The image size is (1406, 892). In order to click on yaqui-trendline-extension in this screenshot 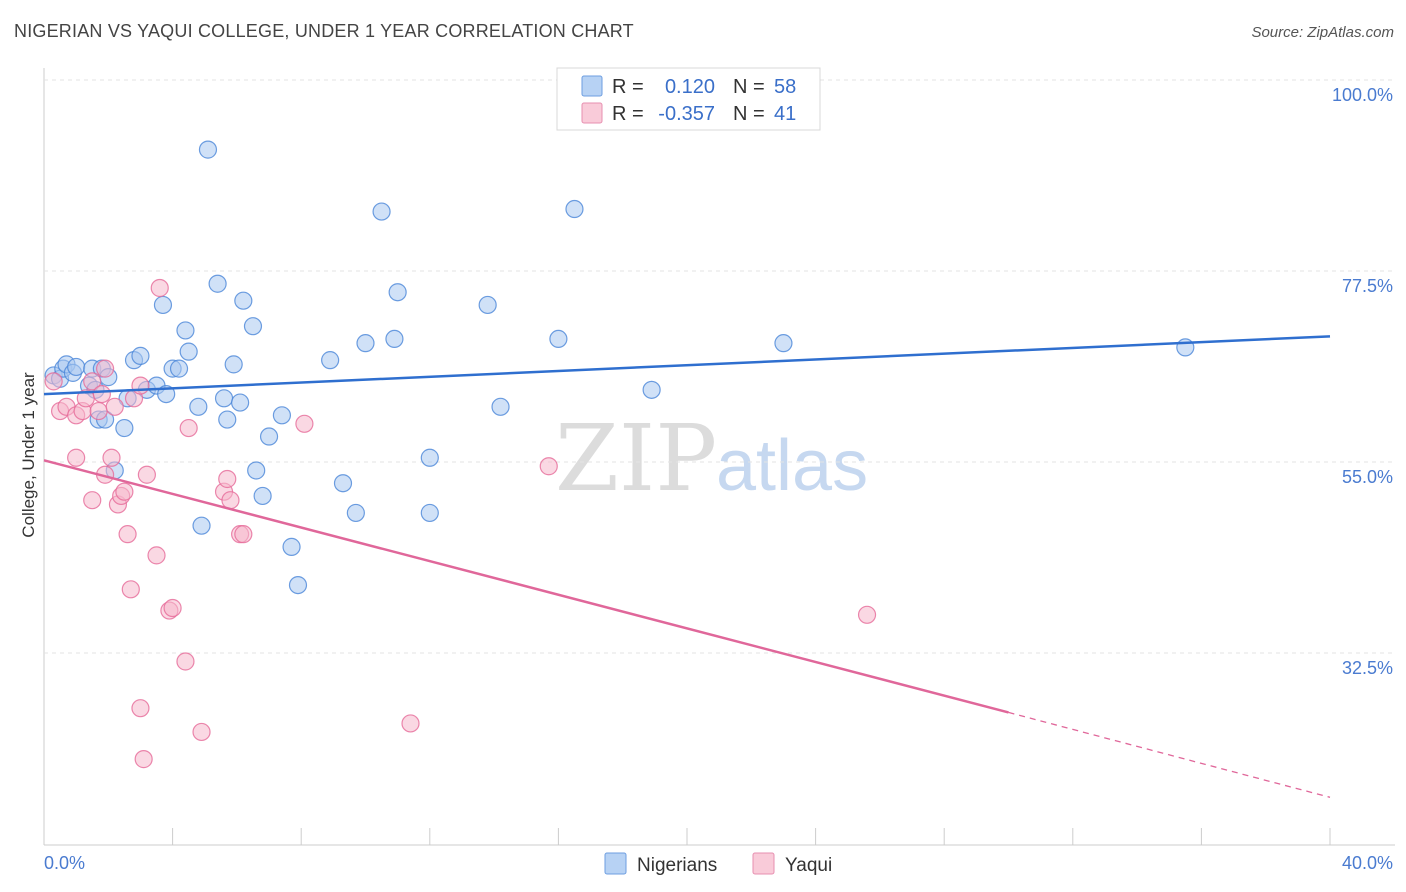, I will do `click(1169, 754)`.